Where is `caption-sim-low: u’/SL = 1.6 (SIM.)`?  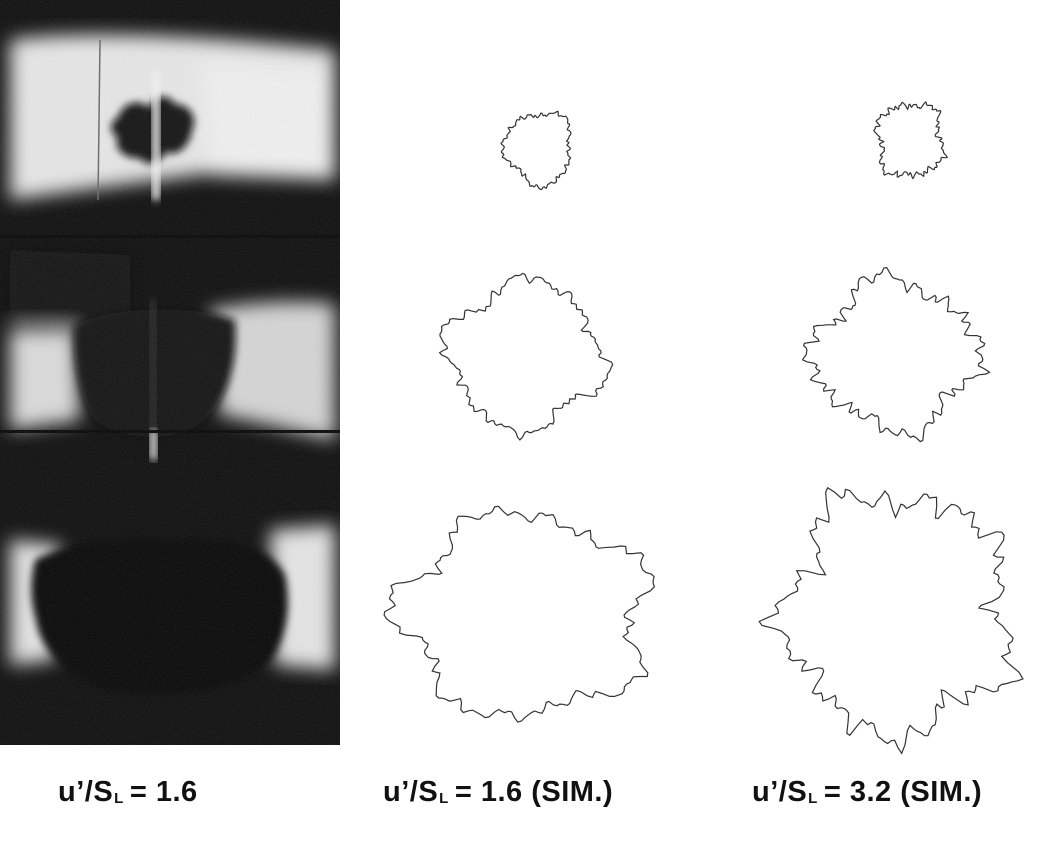
caption-sim-low: u’/SL = 1.6 (SIM.) is located at coordinates (498, 792).